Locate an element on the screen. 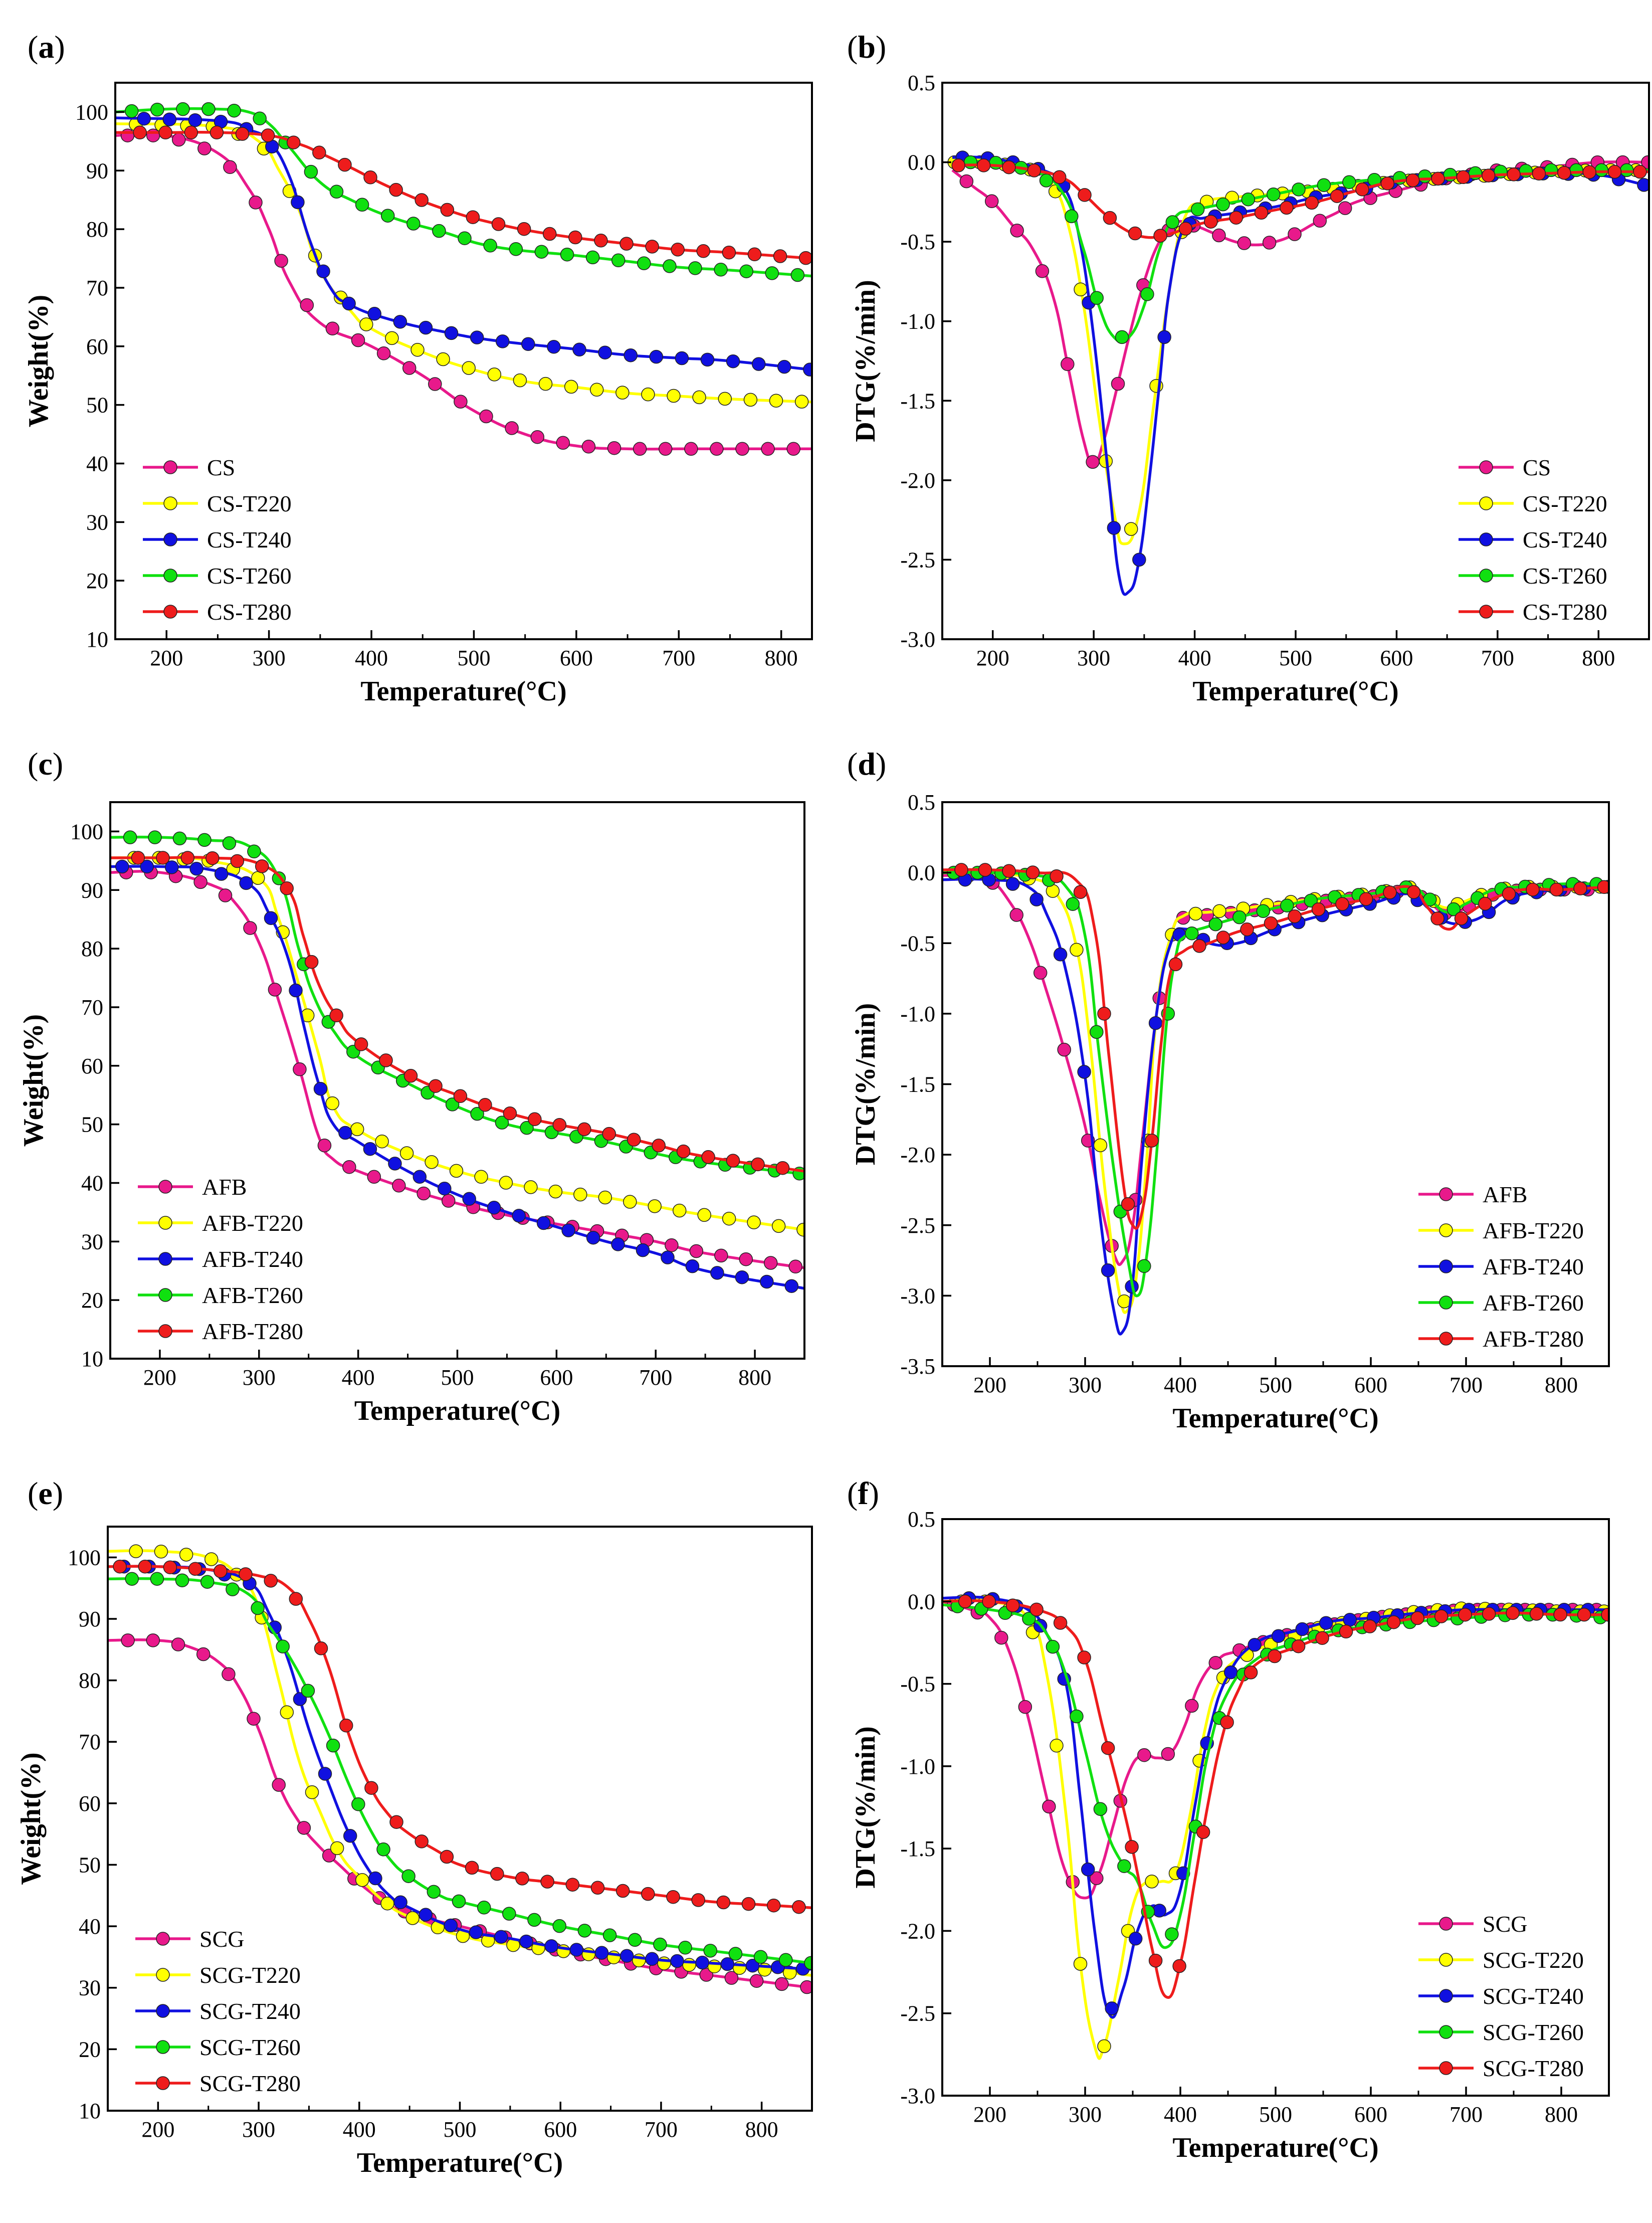 The width and height of the screenshot is (1652, 2223). legend: AFB AFB-T220 AFB-T240 AFB-T260 AFB-T280 is located at coordinates (220, 1259).